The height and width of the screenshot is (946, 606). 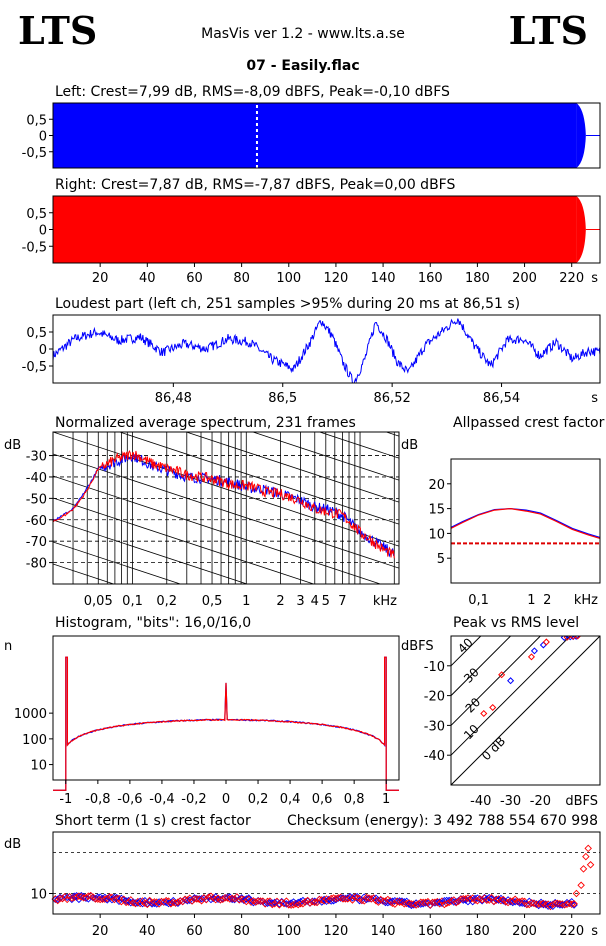 What do you see at coordinates (288, 931) in the screenshot?
I see `short-term-crest-xtick-label: 100` at bounding box center [288, 931].